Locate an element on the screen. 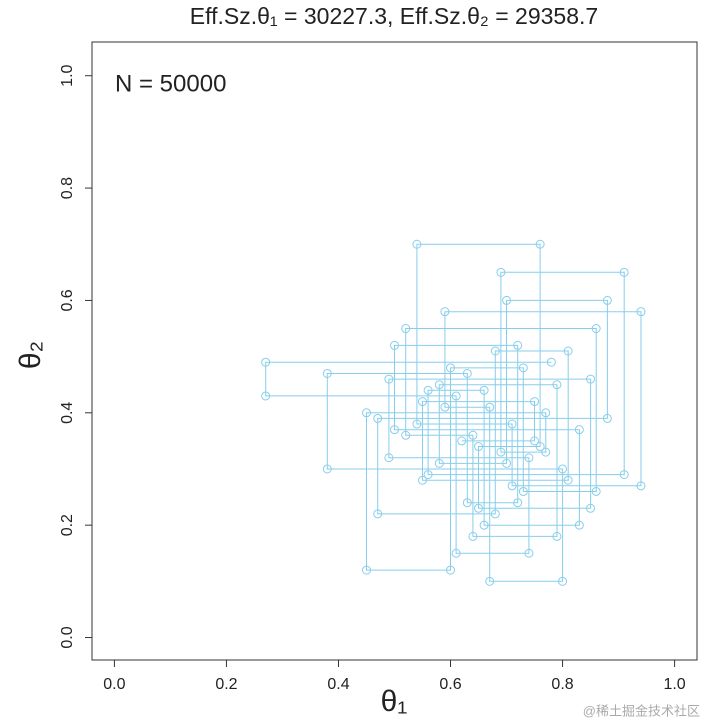 This screenshot has height=727, width=707. y-tick-label: 0.0 is located at coordinates (67, 637).